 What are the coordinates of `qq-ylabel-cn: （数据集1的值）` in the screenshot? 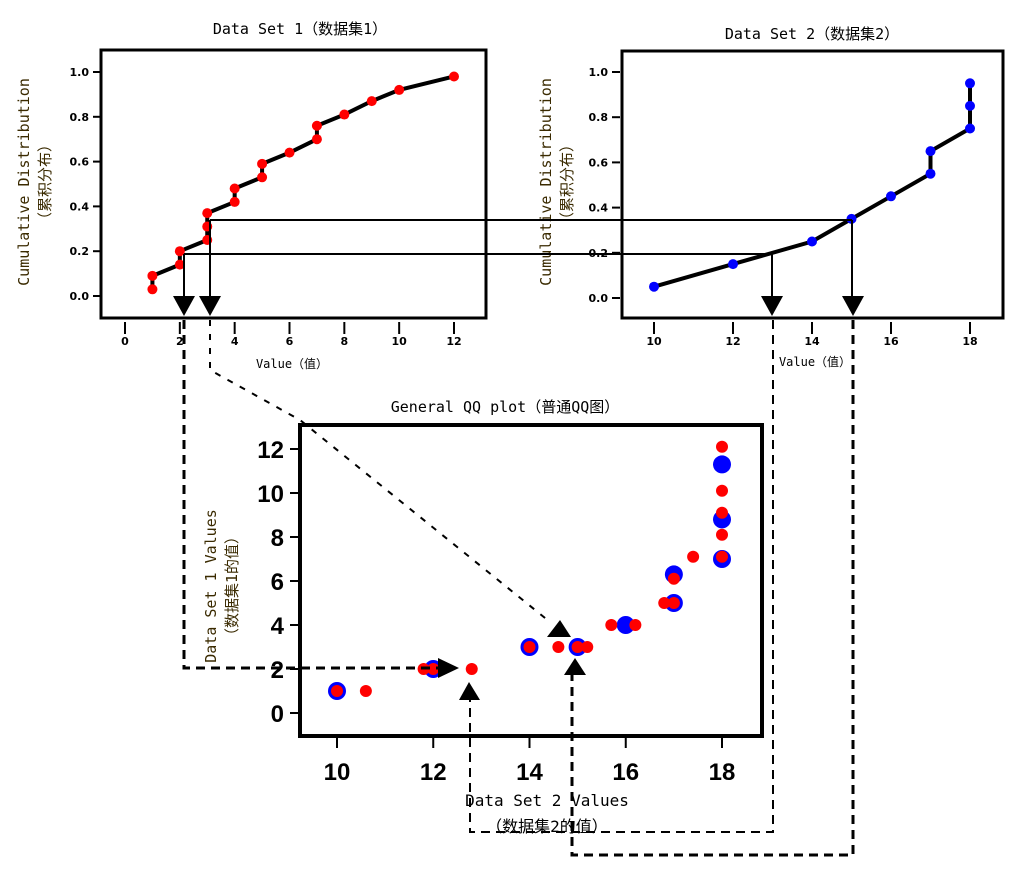 It's located at (232, 586).